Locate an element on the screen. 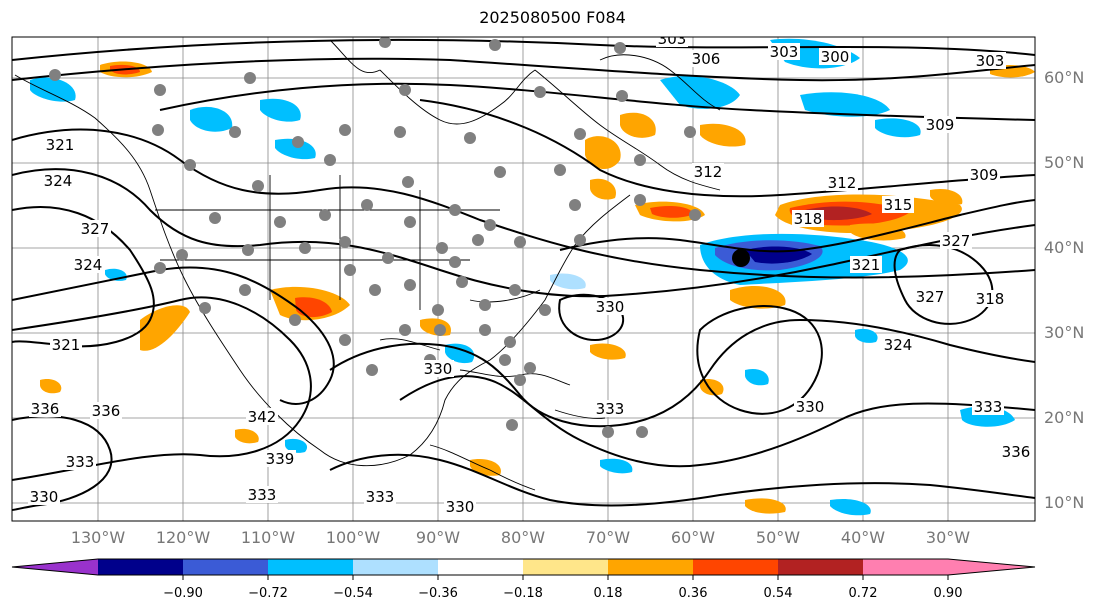 This screenshot has width=1105, height=615. colorbar-tick-label: 0.90 is located at coordinates (948, 593).